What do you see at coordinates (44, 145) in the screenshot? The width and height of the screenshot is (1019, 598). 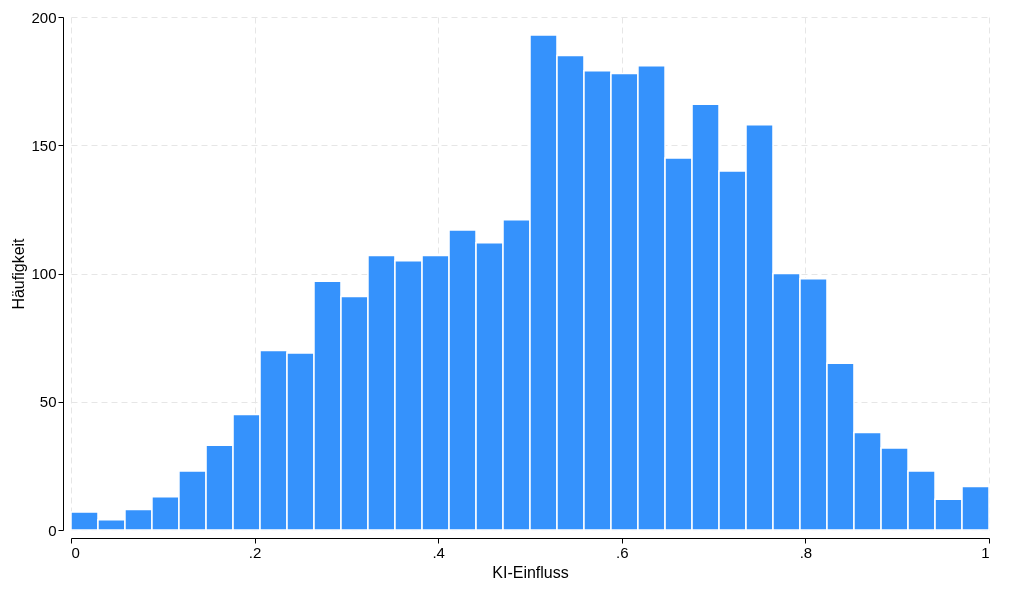 I see `y-tick-label: 150` at bounding box center [44, 145].